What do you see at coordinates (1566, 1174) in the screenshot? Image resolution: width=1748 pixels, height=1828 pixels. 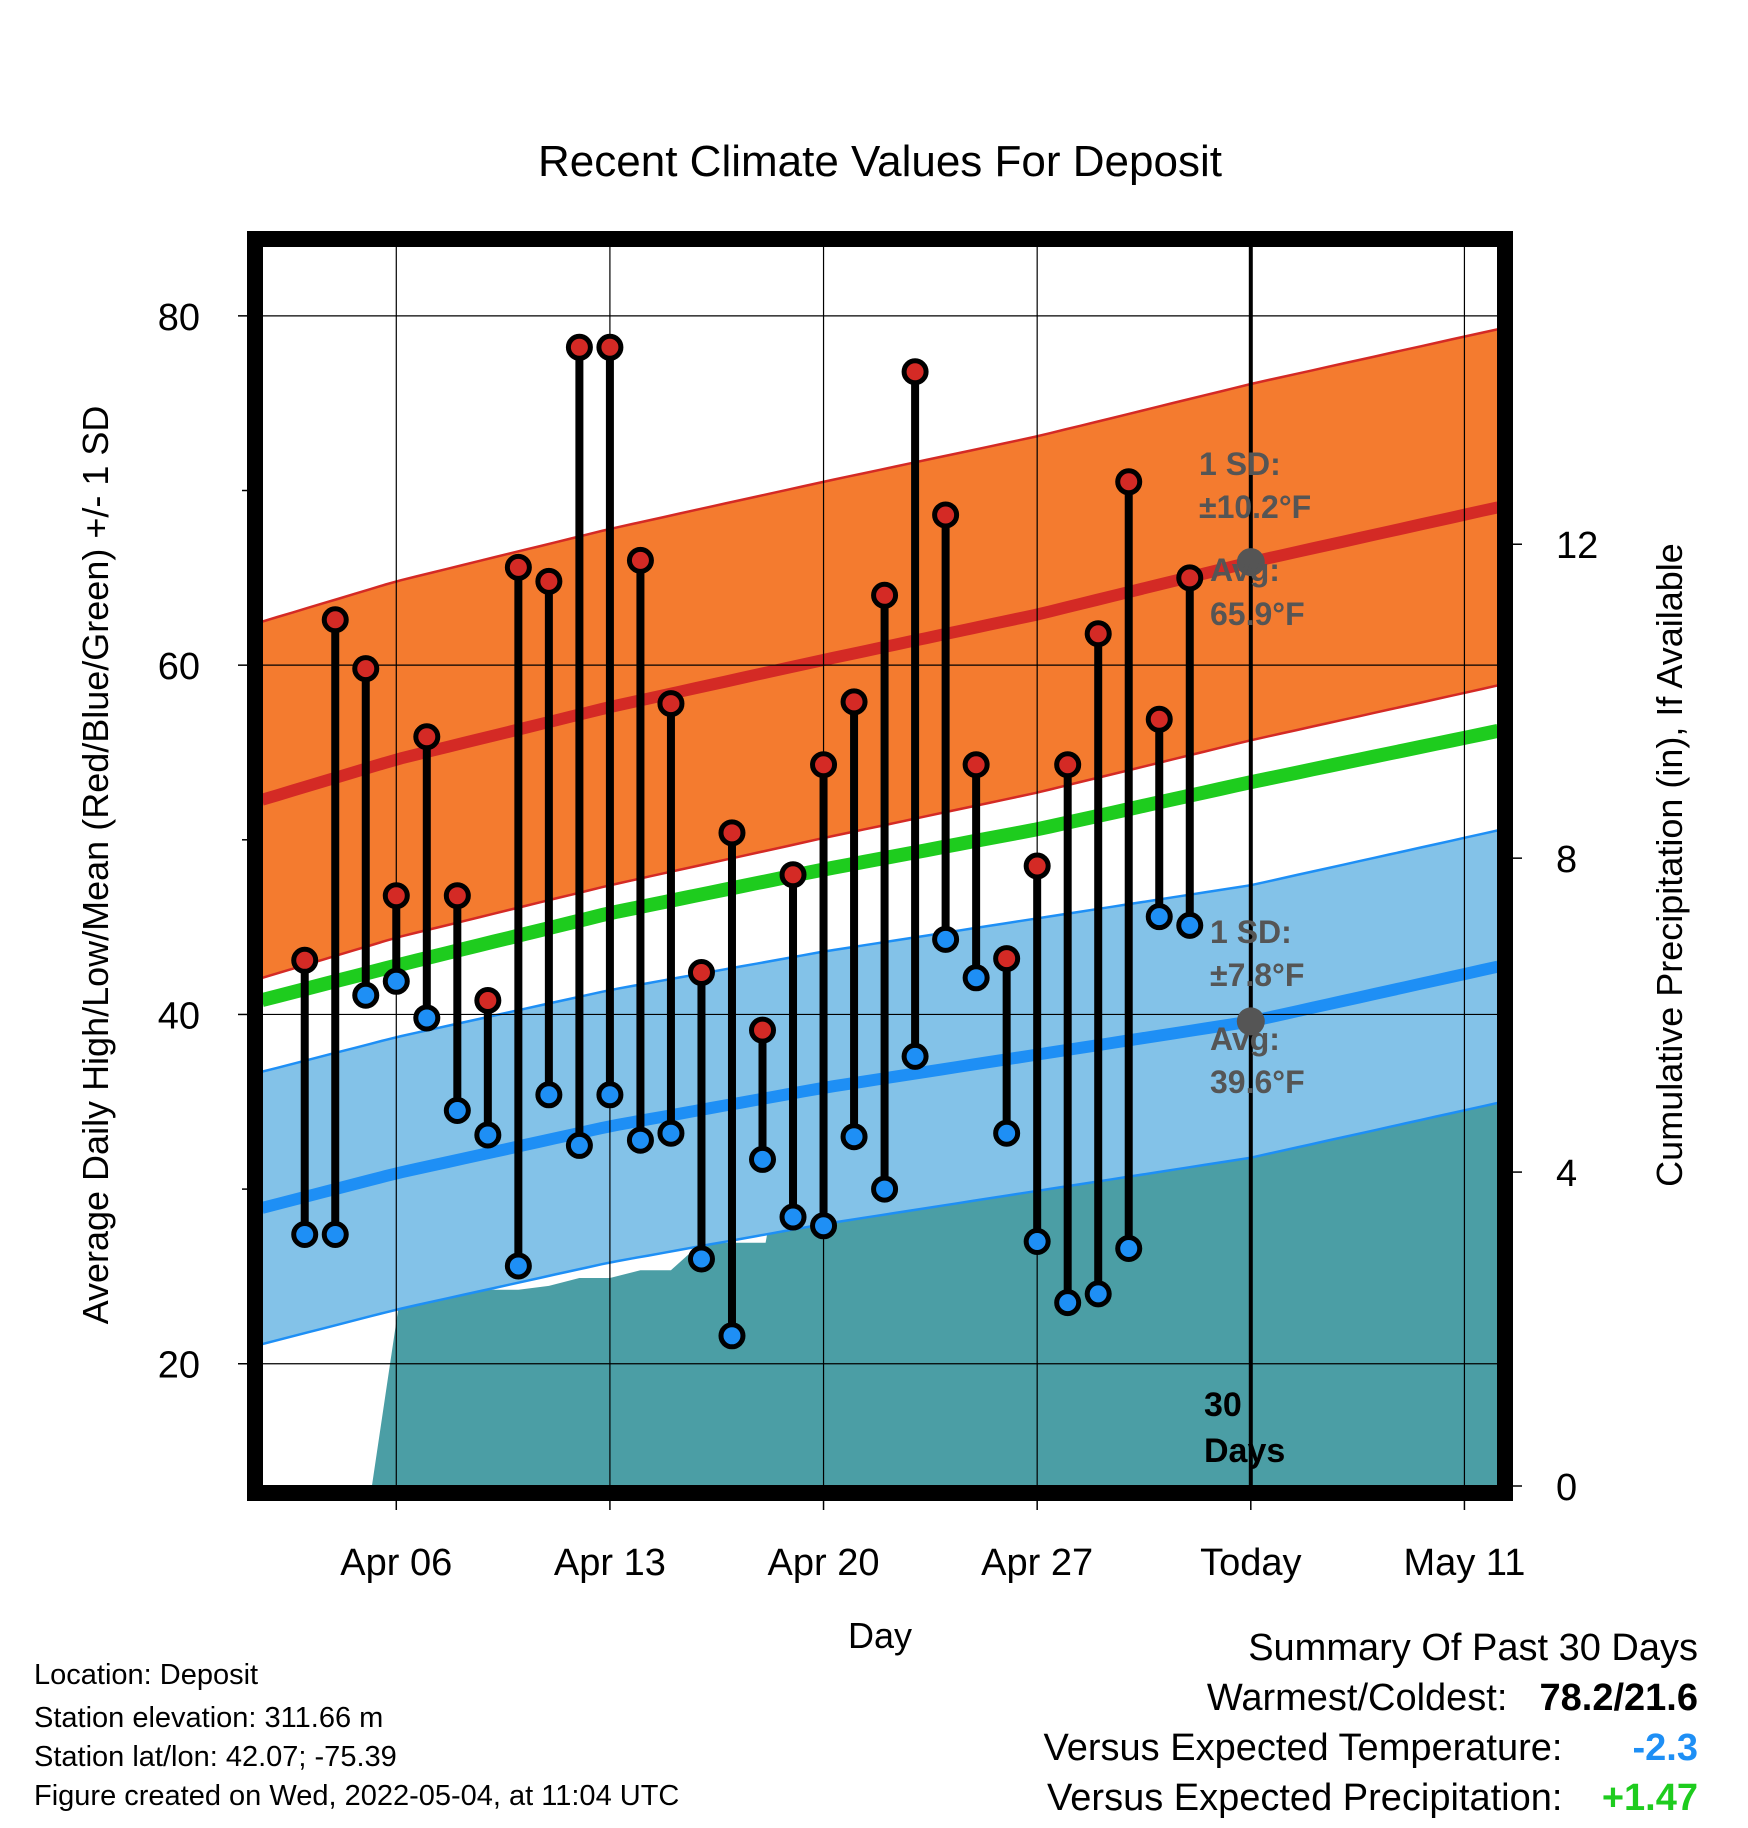 I see `y2-tick-label: 4` at bounding box center [1566, 1174].